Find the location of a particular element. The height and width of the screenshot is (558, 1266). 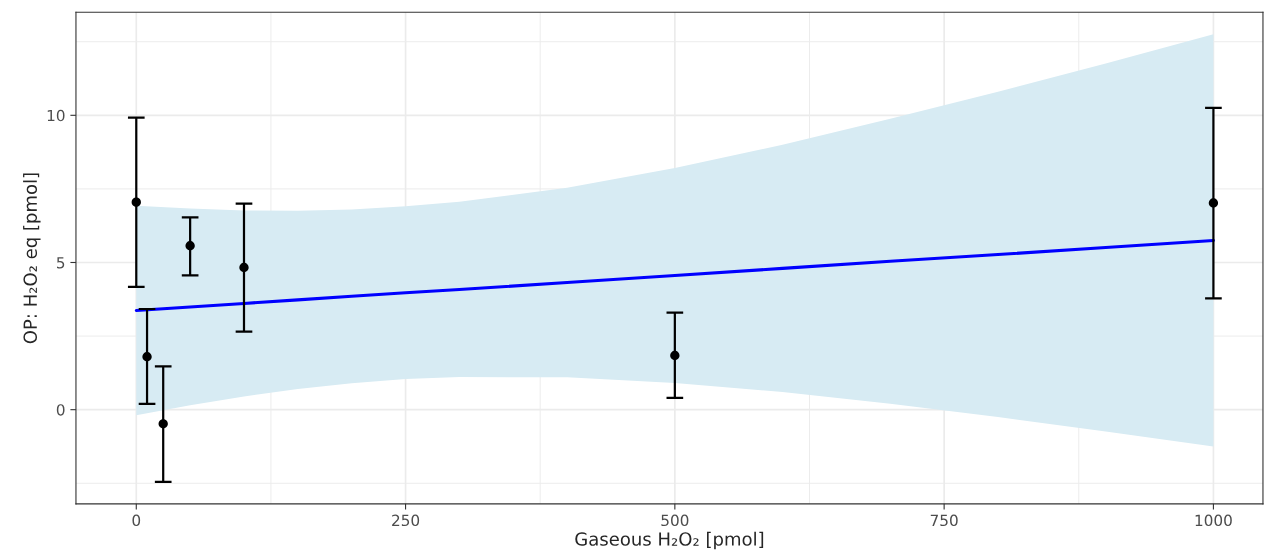

line-series is located at coordinates (674, 275).